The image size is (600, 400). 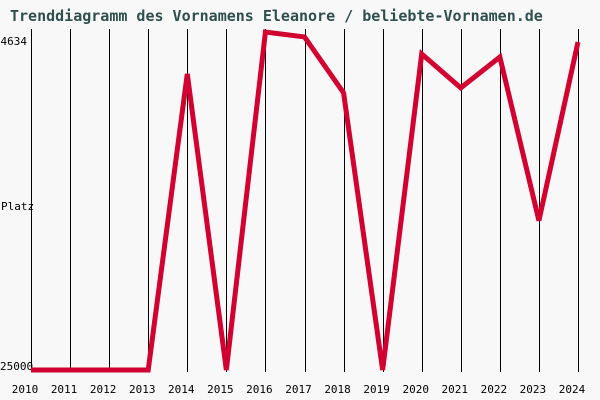 I want to click on y-axis-bottom-tick-label: 25000, so click(x=17, y=366).